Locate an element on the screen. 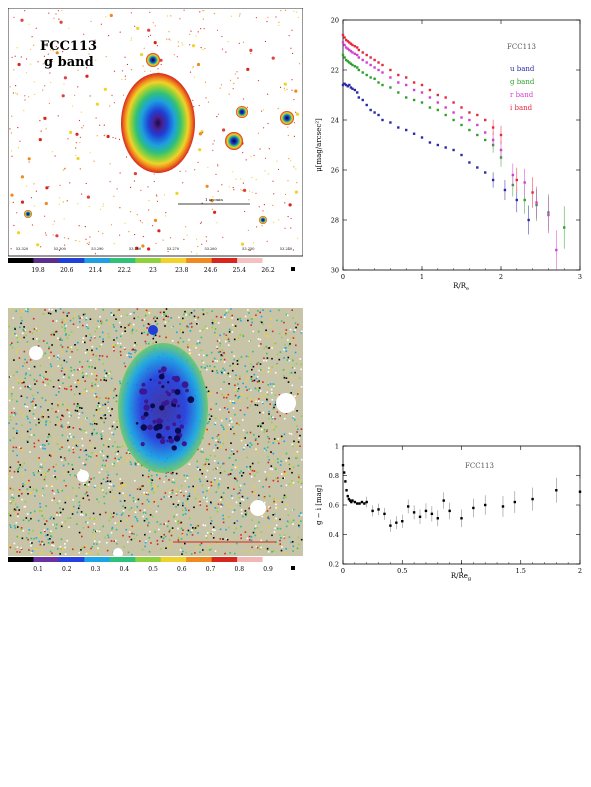 The width and height of the screenshot is (591, 787). masked-star is located at coordinates (258, 508).